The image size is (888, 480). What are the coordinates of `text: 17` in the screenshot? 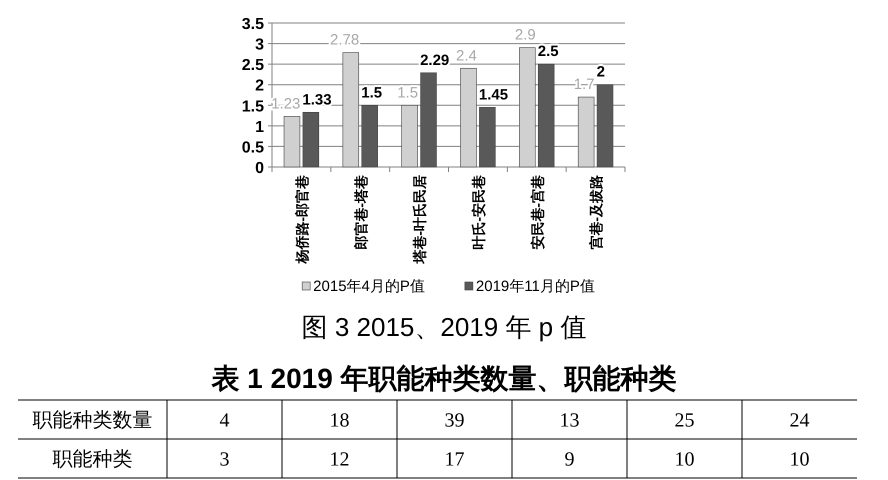 It's located at (454, 459).